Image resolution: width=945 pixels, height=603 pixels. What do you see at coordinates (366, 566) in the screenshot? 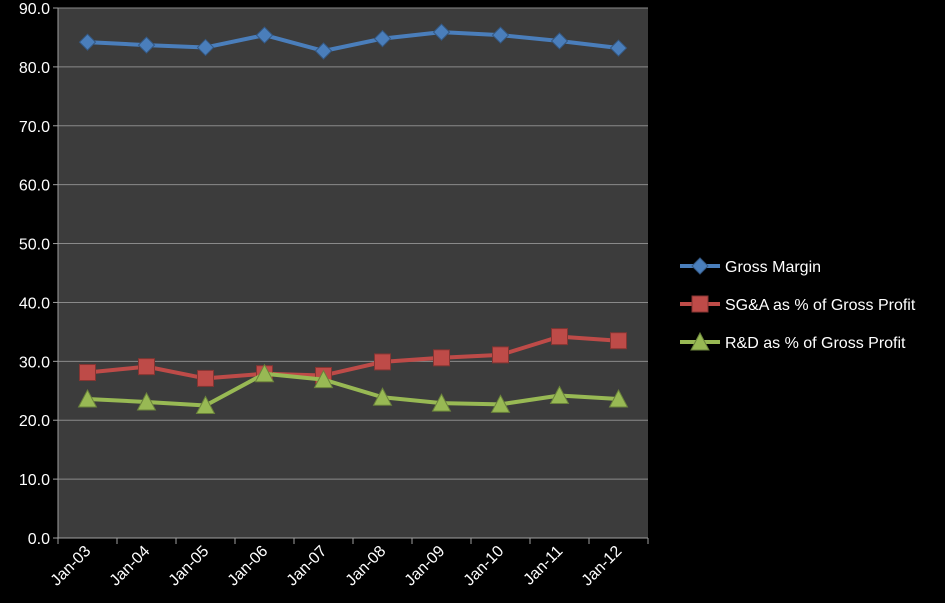
I see `x-tick-label: Jan-08` at bounding box center [366, 566].